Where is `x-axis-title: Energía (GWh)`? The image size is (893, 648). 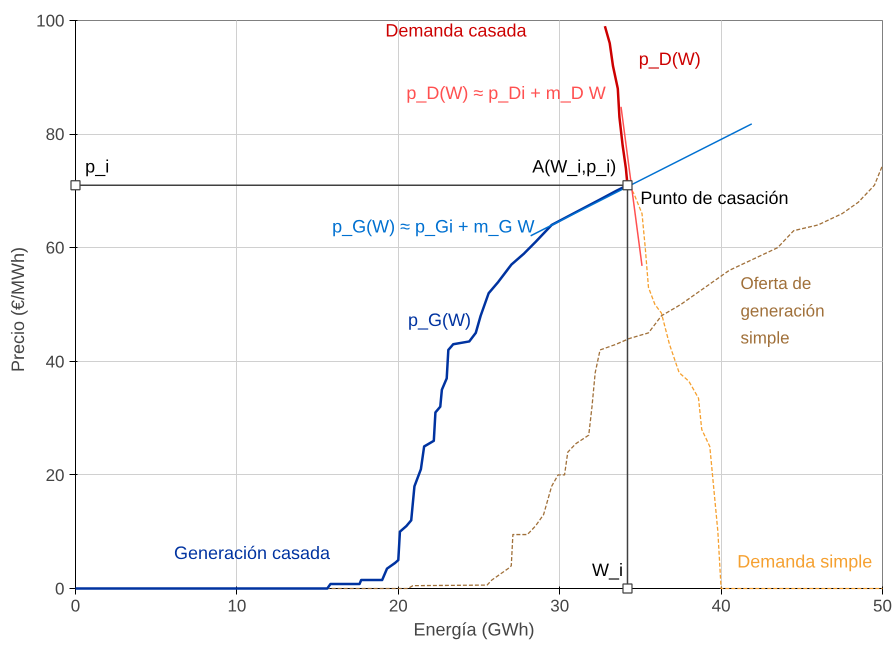
x-axis-title: Energía (GWh) is located at coordinates (474, 630).